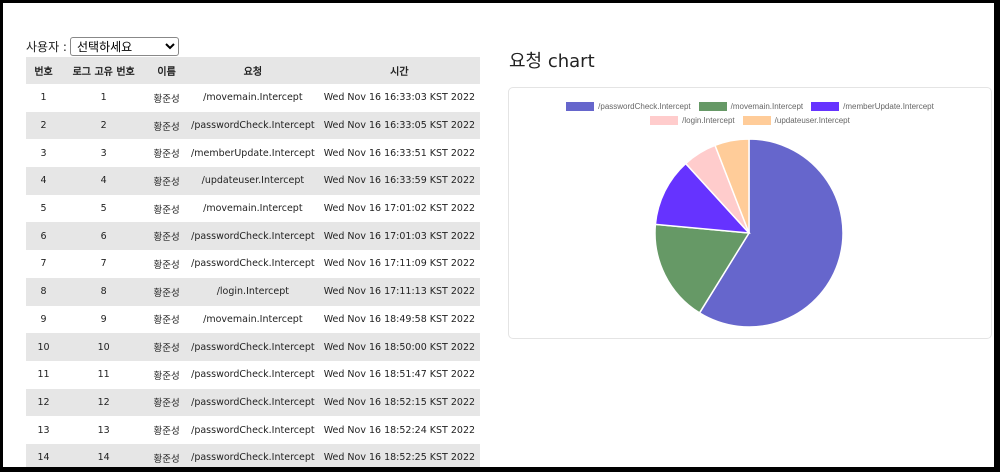 Image resolution: width=1000 pixels, height=472 pixels. What do you see at coordinates (399, 153) in the screenshot?
I see `table-cell: Wed Nov 16 16:33:51 KST 2022` at bounding box center [399, 153].